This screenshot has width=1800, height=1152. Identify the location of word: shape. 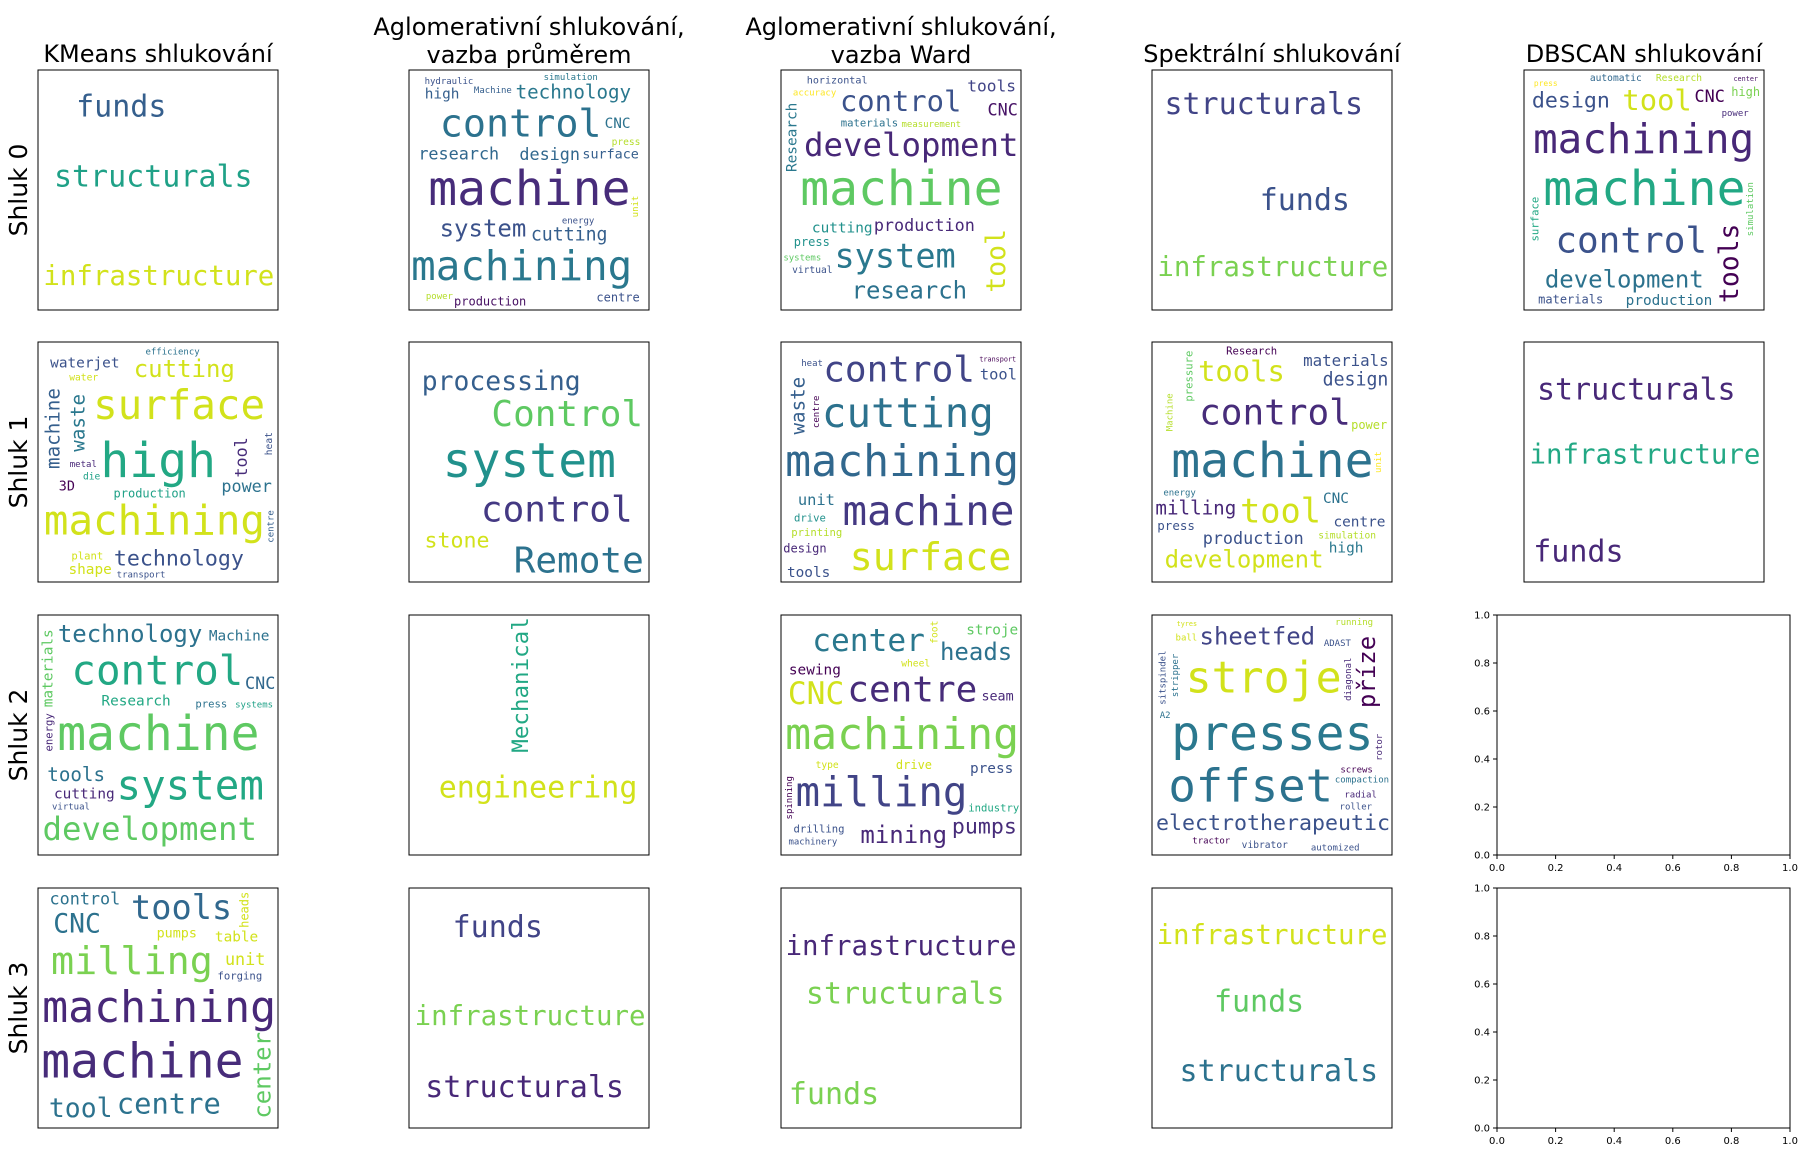
(89, 570).